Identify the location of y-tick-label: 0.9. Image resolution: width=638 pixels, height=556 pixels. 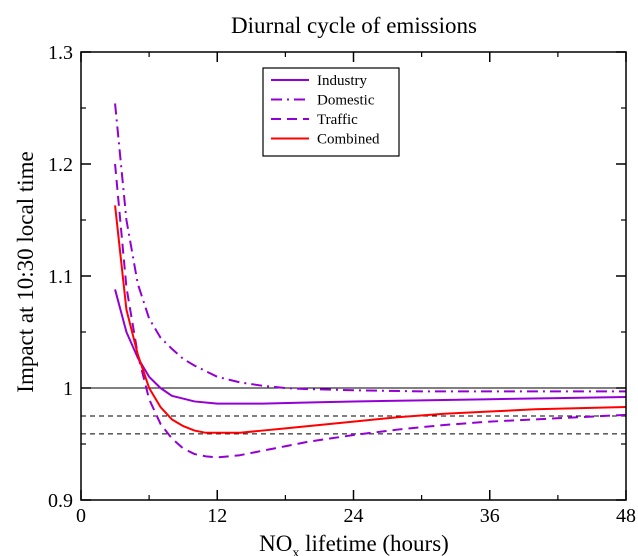
(60, 501).